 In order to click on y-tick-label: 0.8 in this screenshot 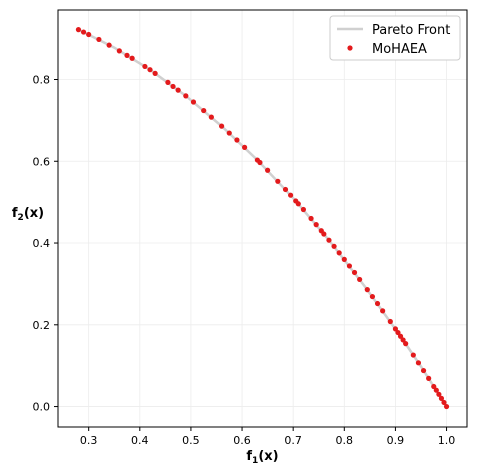, I will do `click(42, 80)`.